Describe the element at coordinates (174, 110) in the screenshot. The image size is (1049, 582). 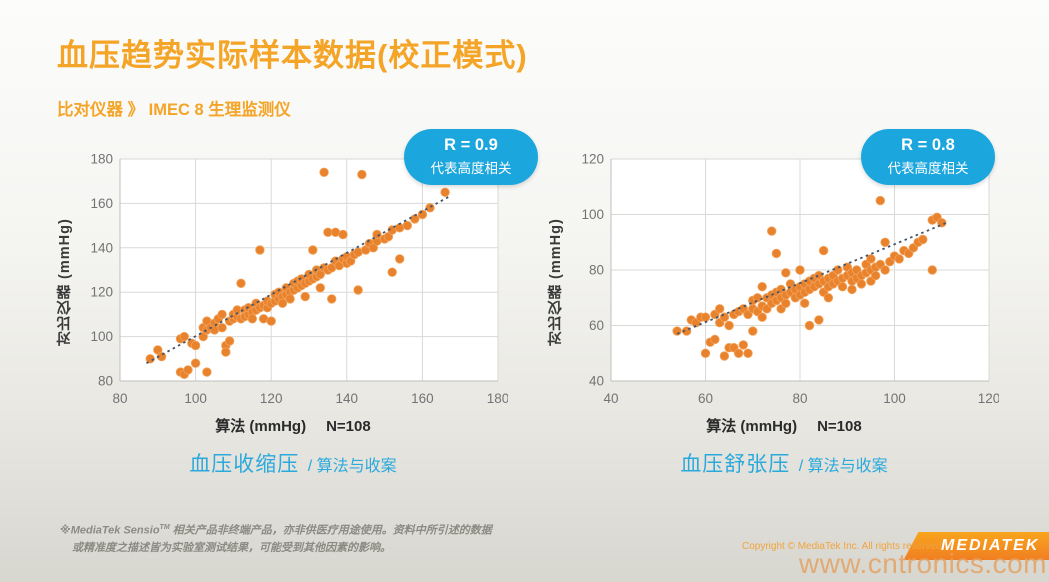
I see `page-subtitle: 比对仪器 》 IMEC 8 生理监测仪` at that location.